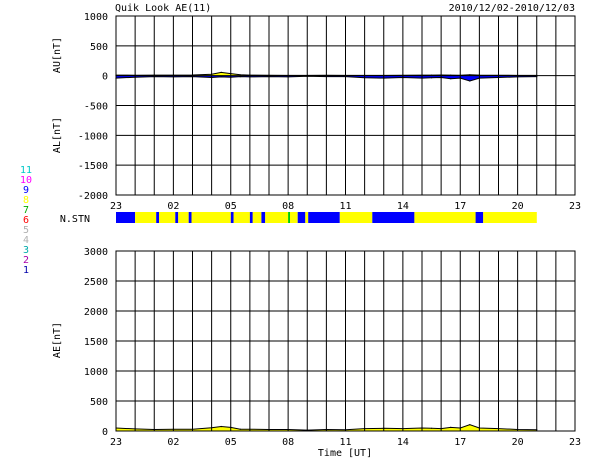 This screenshot has height=460, width=590. I want to click on ae-xtick-label: 17, so click(460, 442).